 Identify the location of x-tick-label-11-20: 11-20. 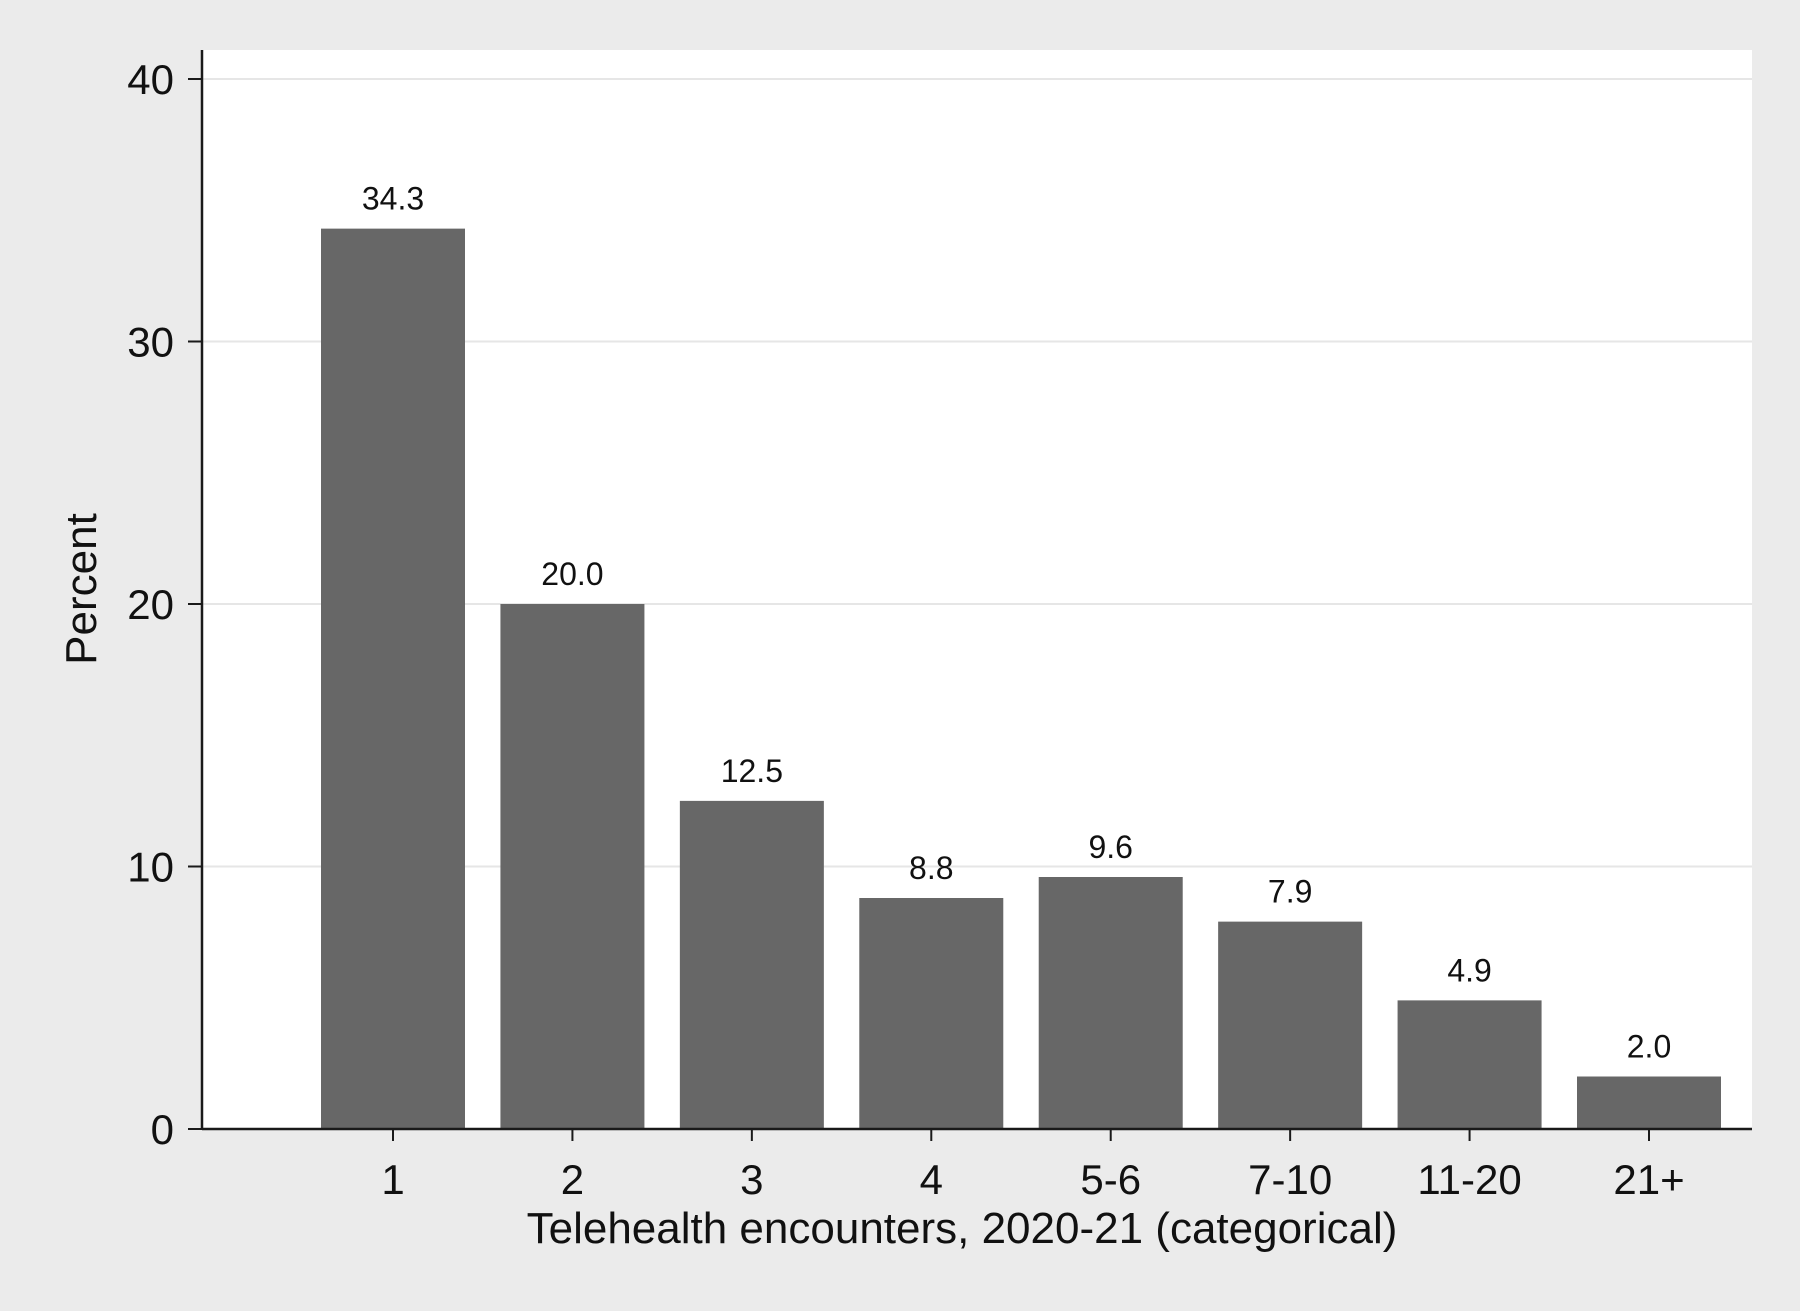
(1469, 1179).